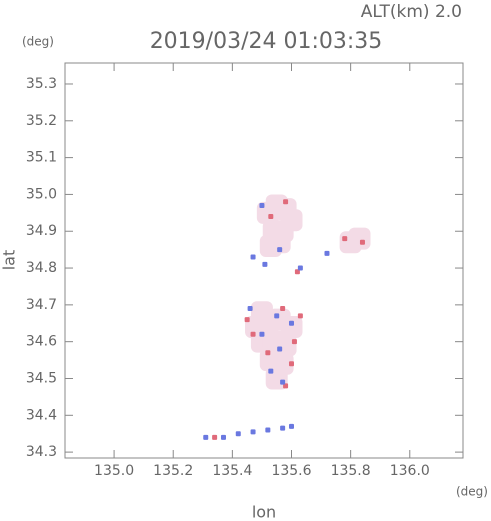  What do you see at coordinates (264, 512) in the screenshot?
I see `x-axis-label: lon` at bounding box center [264, 512].